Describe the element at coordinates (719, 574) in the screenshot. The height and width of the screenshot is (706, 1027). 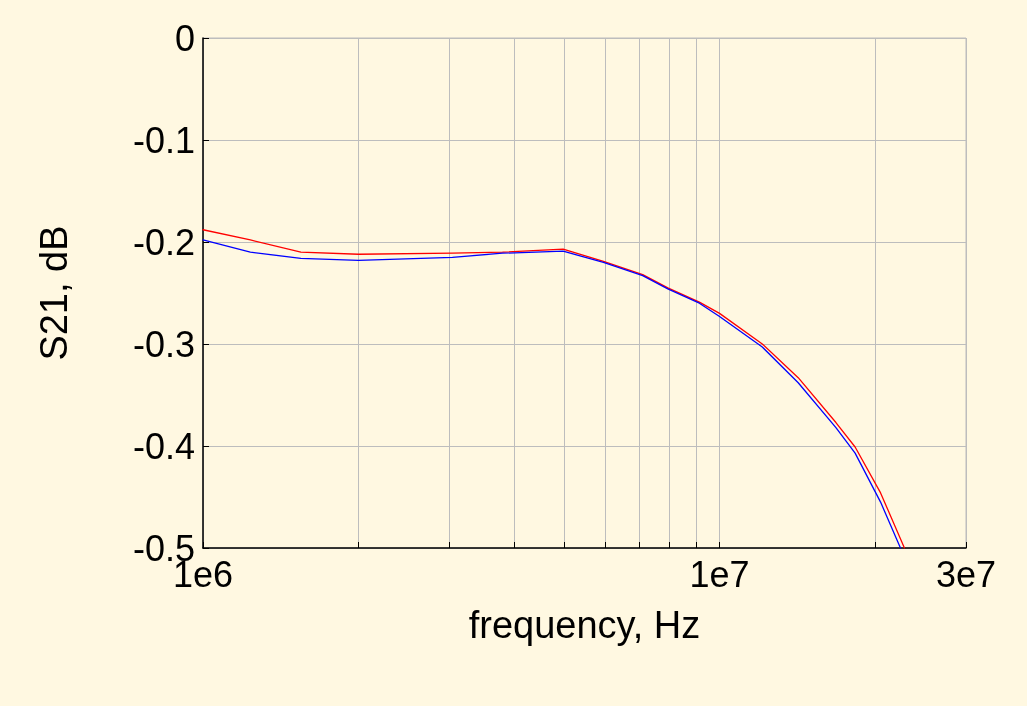
I see `x-tick-label: 1e7` at that location.